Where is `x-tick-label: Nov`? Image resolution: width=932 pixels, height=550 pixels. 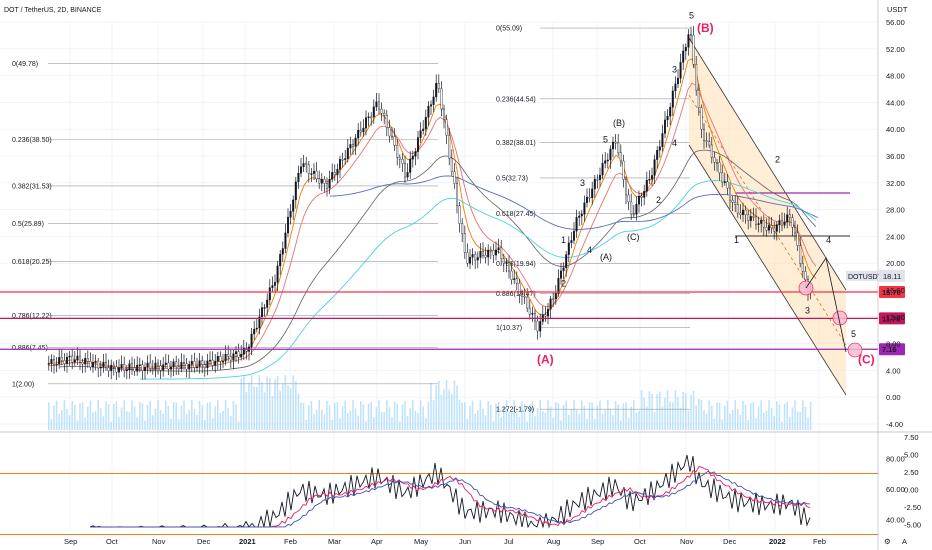 x-tick-label: Nov is located at coordinates (687, 541).